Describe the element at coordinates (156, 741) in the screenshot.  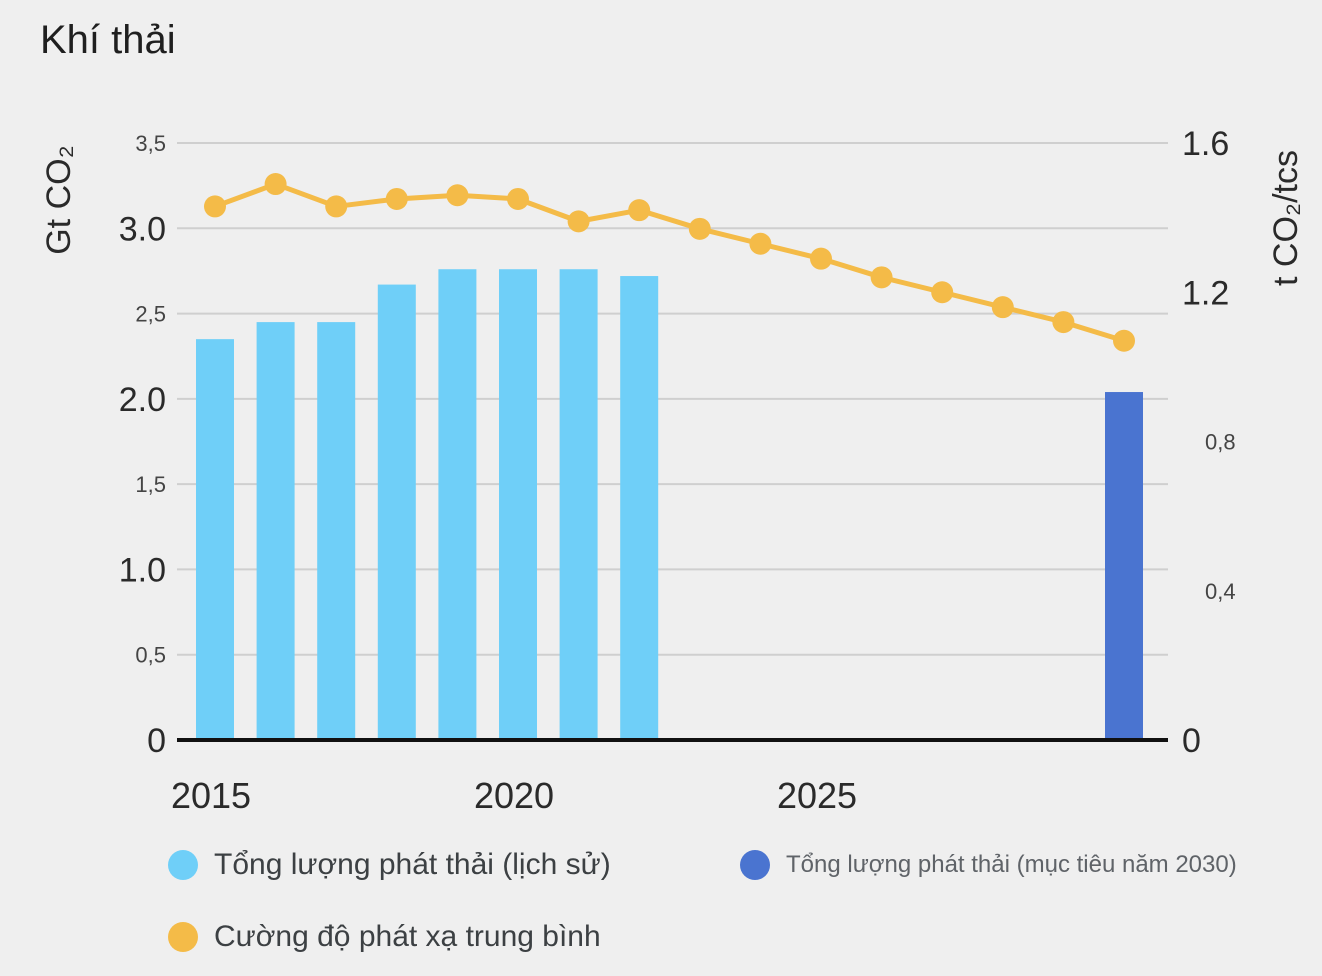
I see `left-tick-label: 0` at that location.